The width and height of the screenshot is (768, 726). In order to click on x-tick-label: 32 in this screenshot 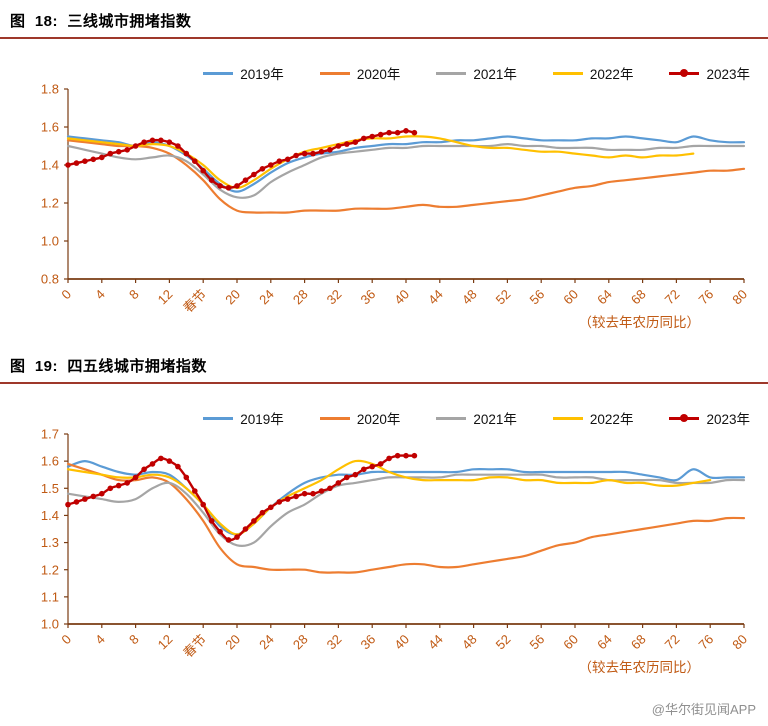, I will do `click(334, 297)`.